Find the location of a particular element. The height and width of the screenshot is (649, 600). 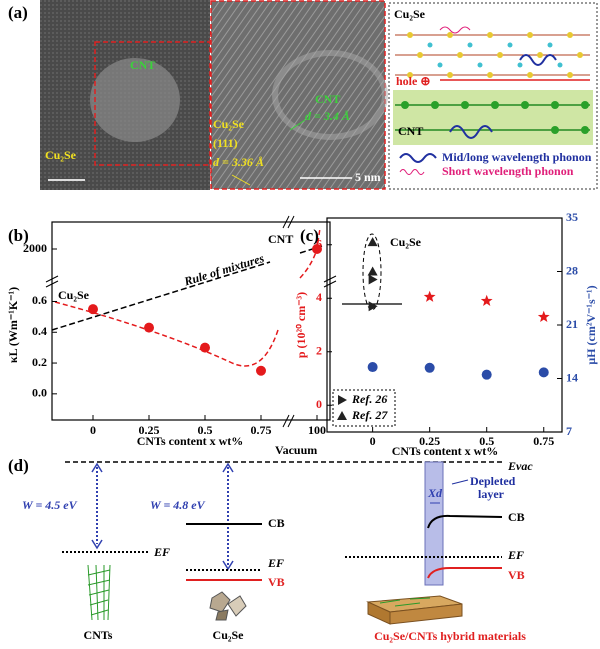

cu2se-icon is located at coordinates (228, 606).